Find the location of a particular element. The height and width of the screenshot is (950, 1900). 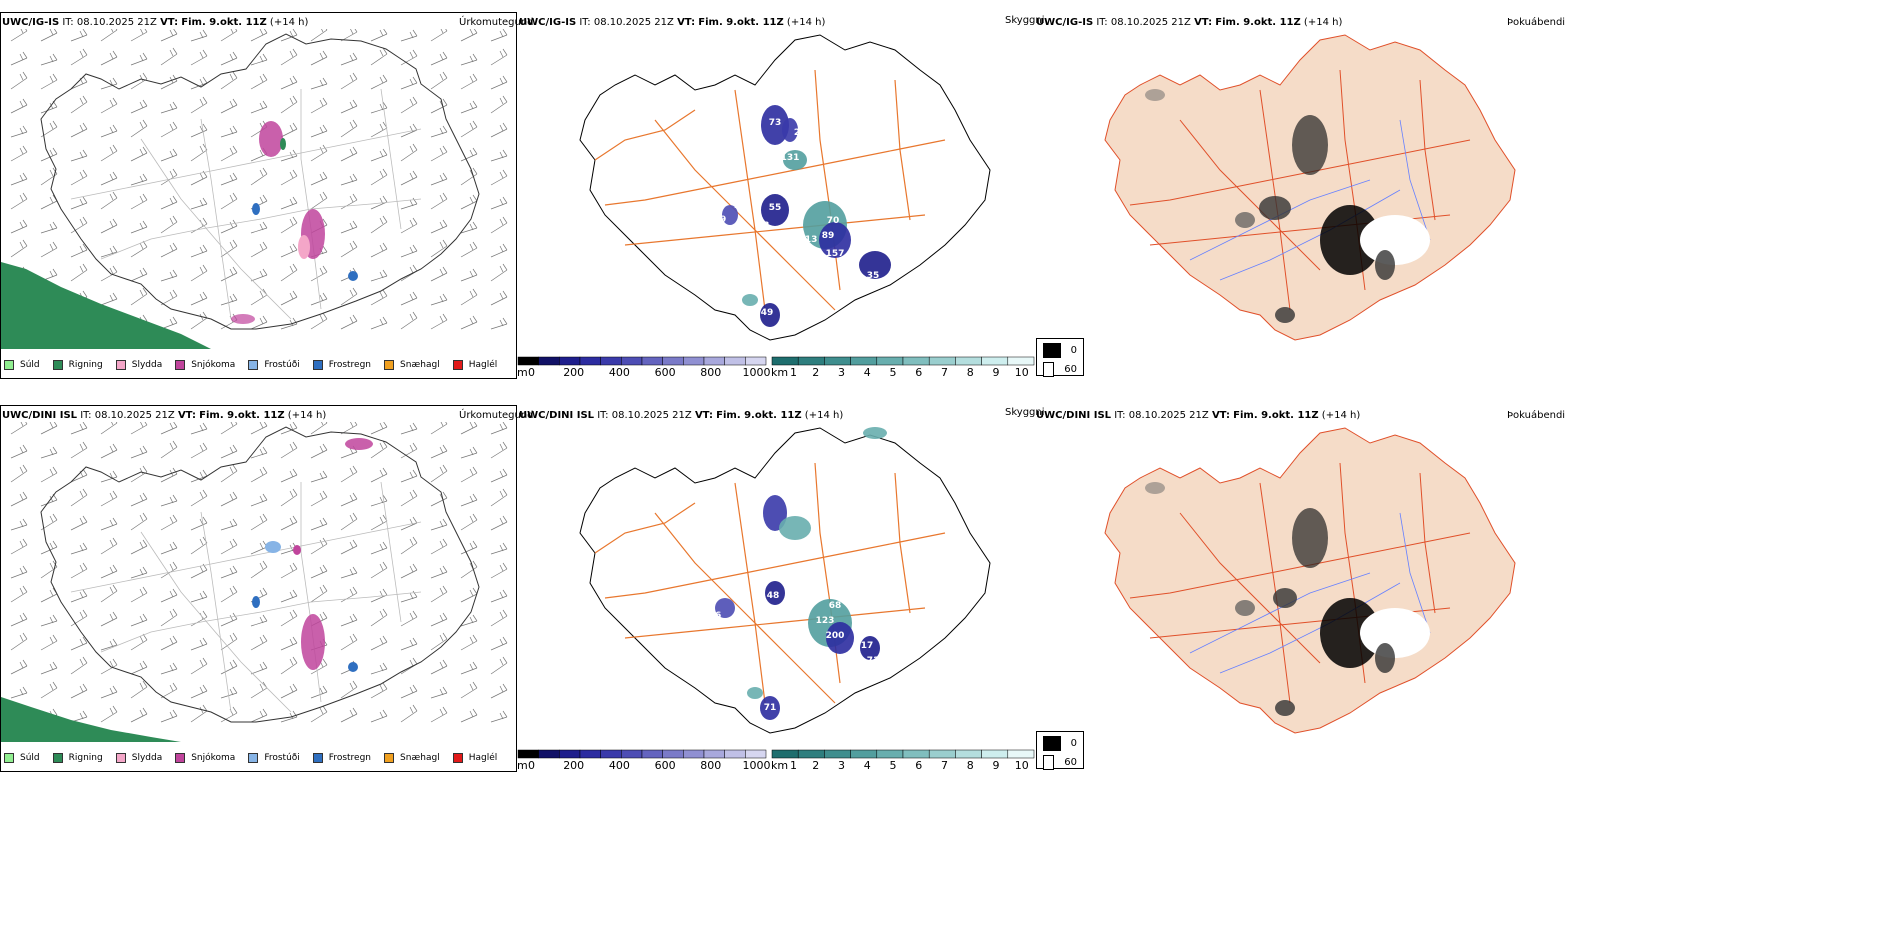

fog-legend-swatch is located at coordinates (1052, 350).